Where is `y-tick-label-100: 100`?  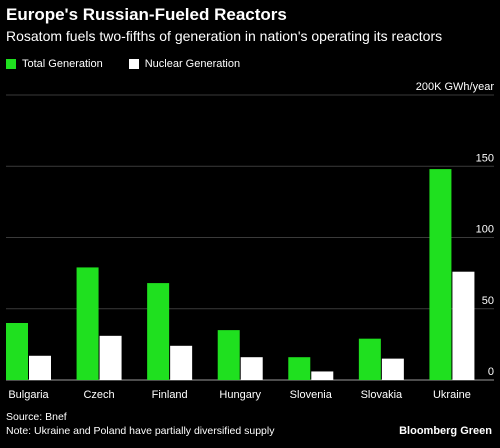 y-tick-label-100: 100 is located at coordinates (485, 230).